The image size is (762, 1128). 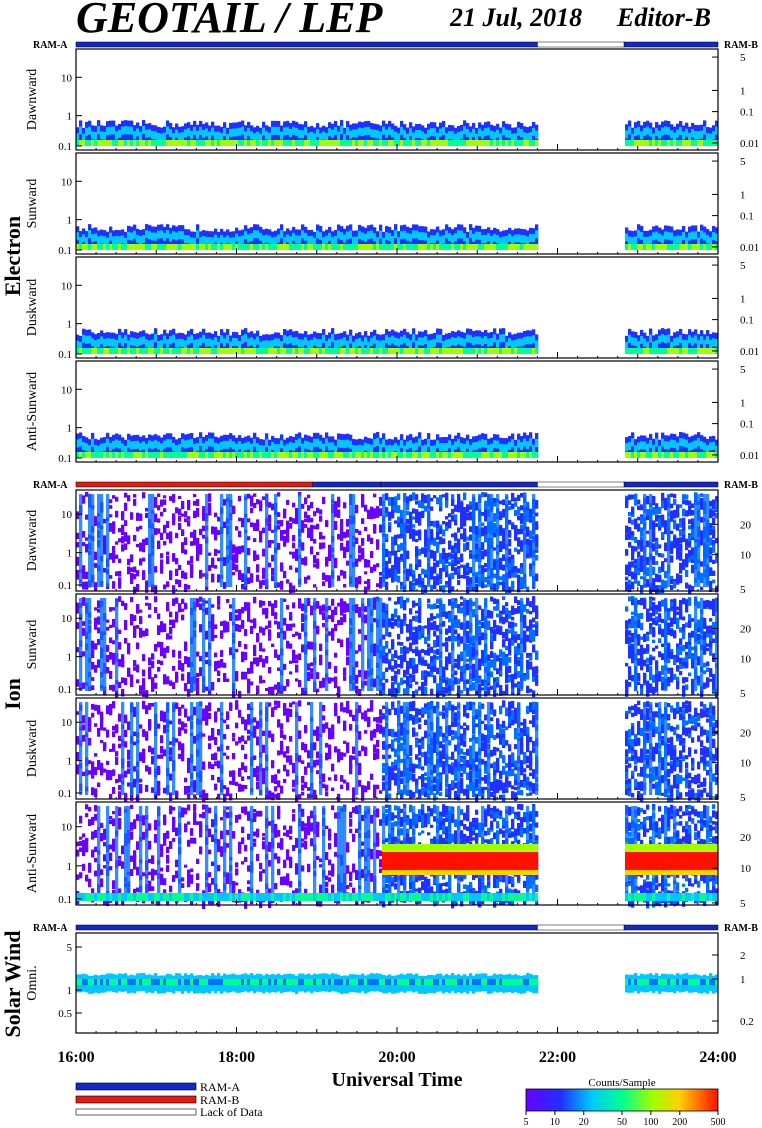 I want to click on left-tick-label: 0.1, so click(x=65, y=147).